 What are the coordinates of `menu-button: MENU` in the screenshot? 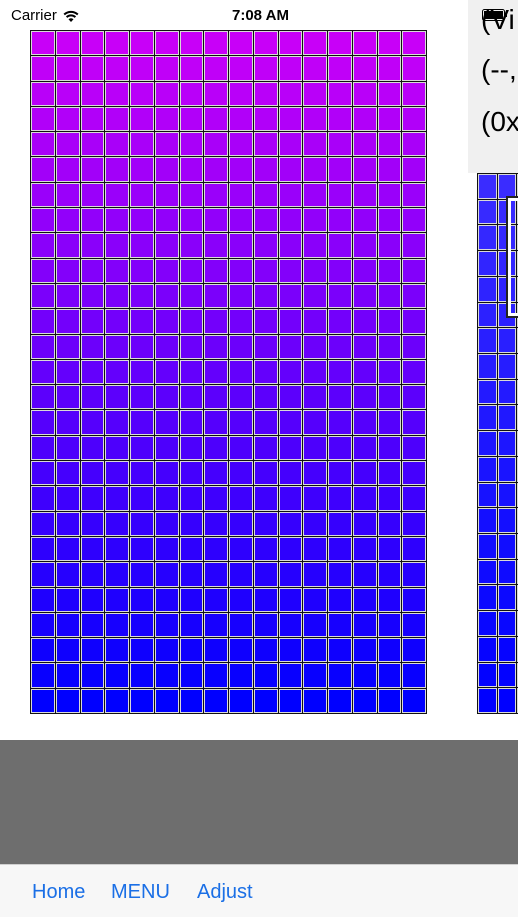 It's located at (140, 892).